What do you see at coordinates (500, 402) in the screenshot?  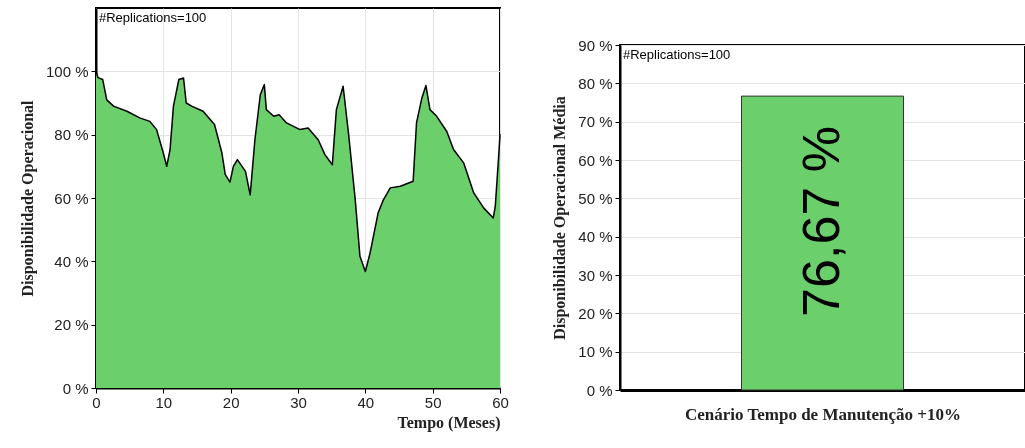 I see `x-tick-label: 60` at bounding box center [500, 402].